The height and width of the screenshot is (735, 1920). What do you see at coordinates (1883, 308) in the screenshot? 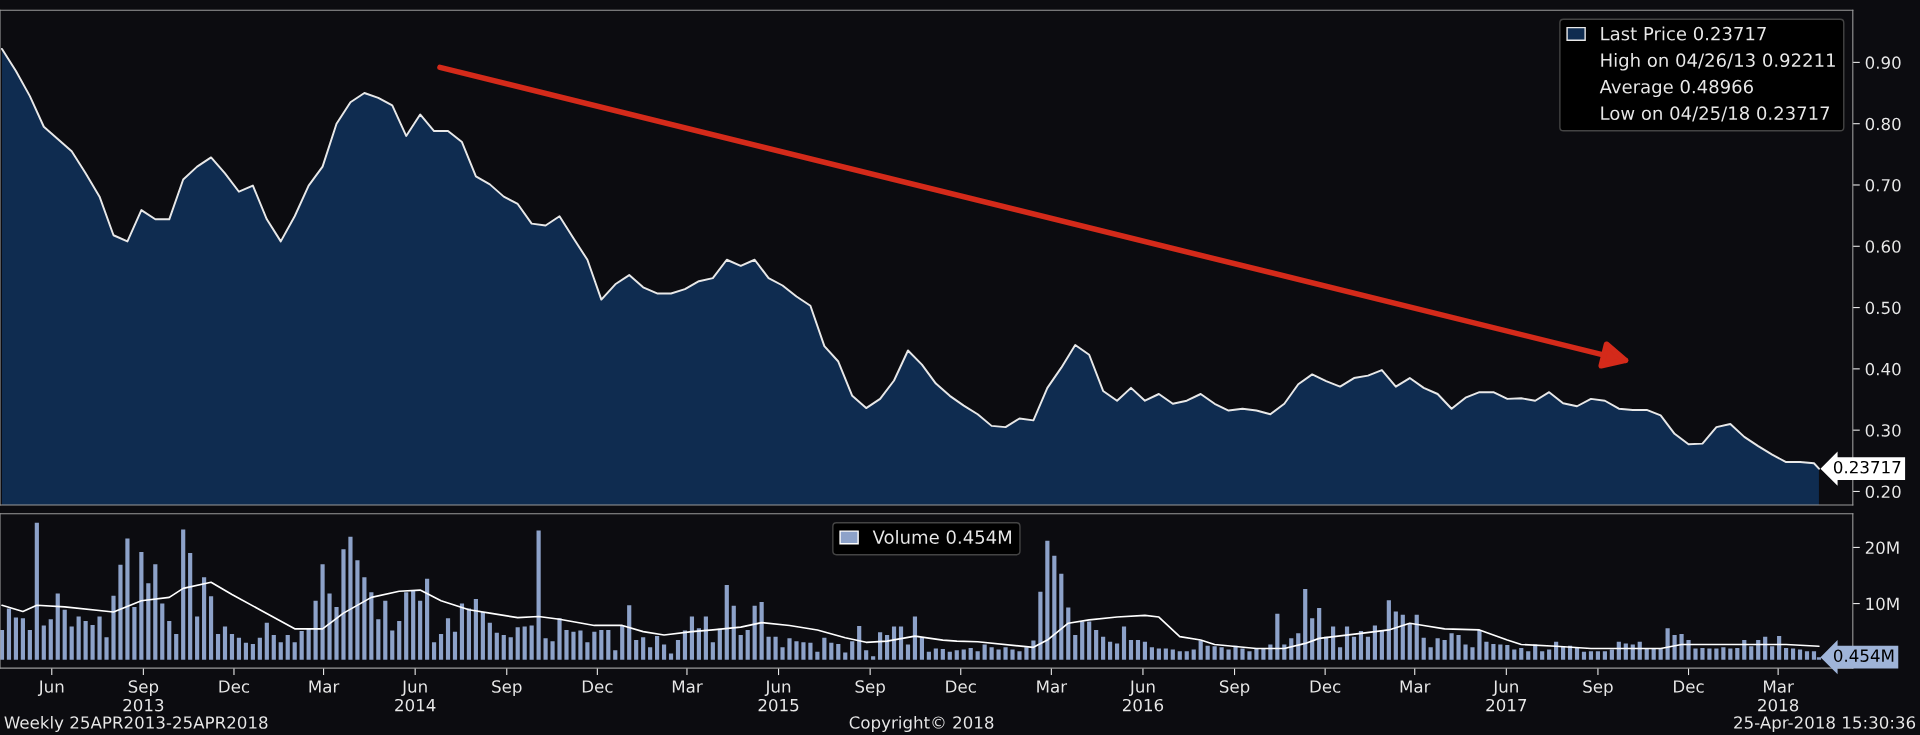
I see `y-tick-label: 0.50` at bounding box center [1883, 308].